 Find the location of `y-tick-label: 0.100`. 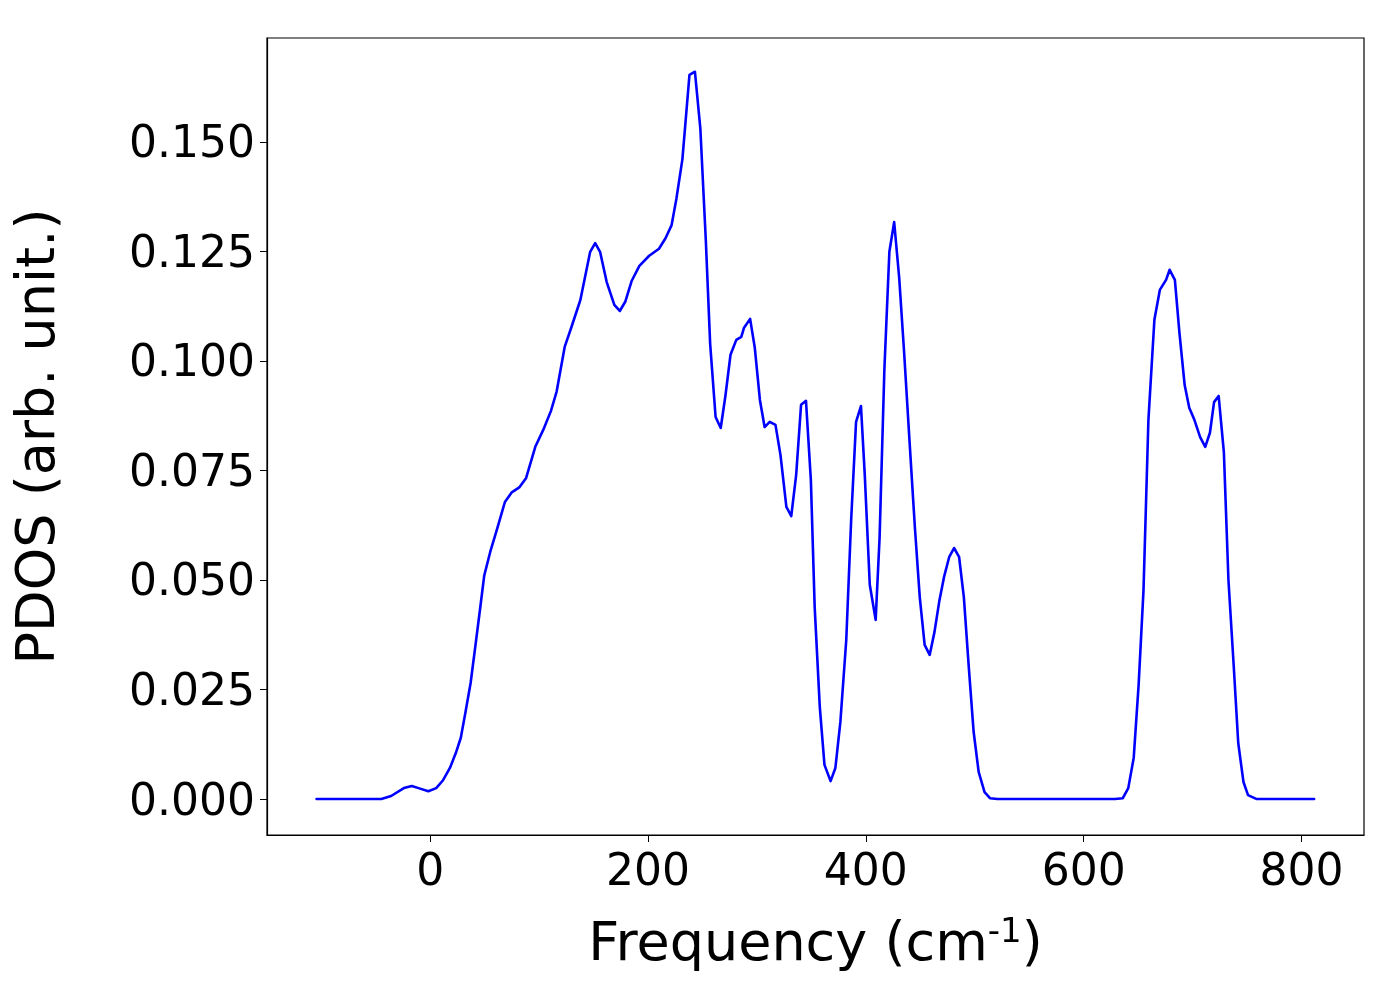

y-tick-label: 0.100 is located at coordinates (192, 361).